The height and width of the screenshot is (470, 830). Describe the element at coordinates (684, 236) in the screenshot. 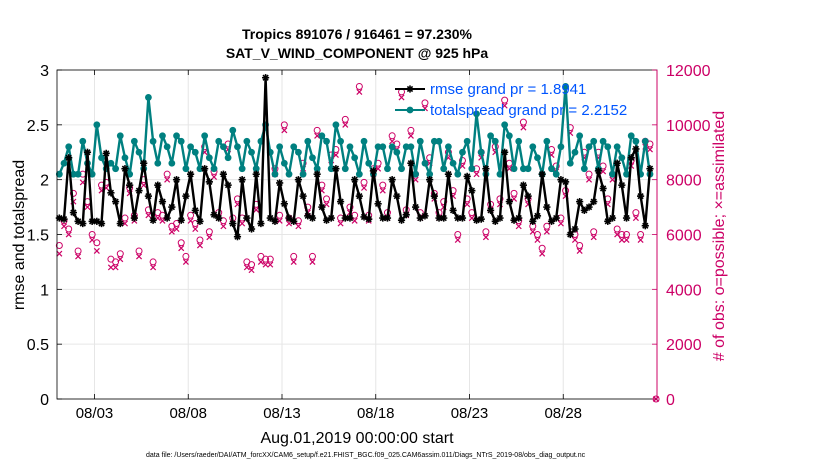

I see `y-tick-label-right: 6000` at that location.